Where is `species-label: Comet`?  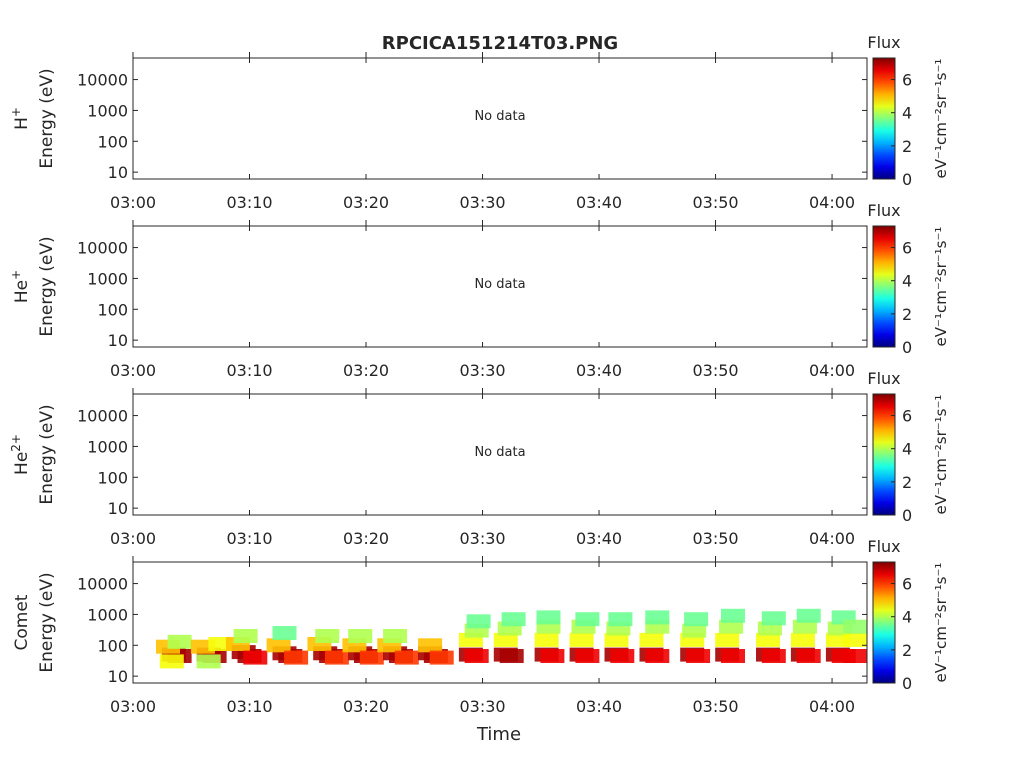
species-label: Comet is located at coordinates (22, 622).